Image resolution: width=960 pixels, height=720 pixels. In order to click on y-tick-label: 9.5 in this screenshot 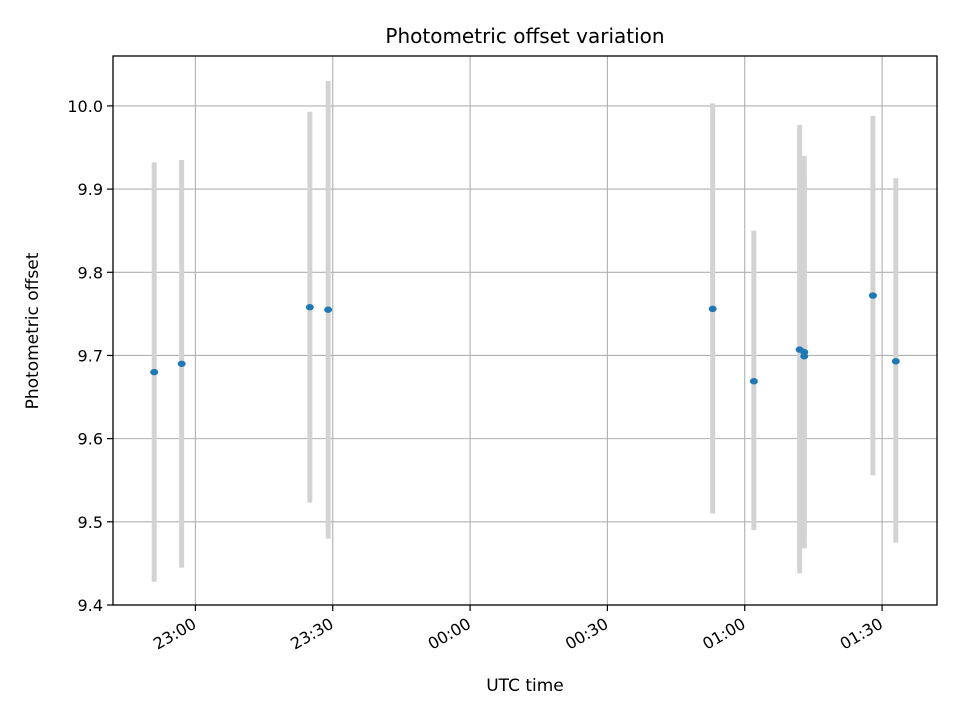, I will do `click(90, 522)`.